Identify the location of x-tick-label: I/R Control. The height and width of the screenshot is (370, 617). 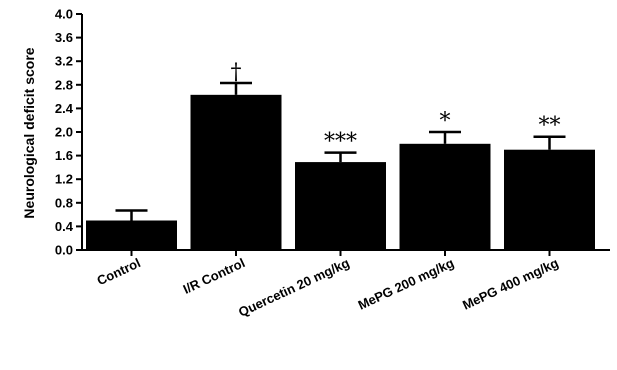
(214, 276).